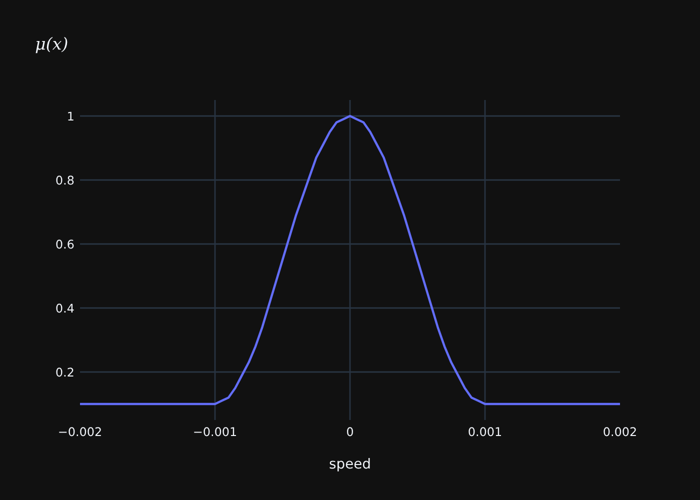 The width and height of the screenshot is (700, 500). What do you see at coordinates (65, 180) in the screenshot?
I see `y-tick-label: 0.8` at bounding box center [65, 180].